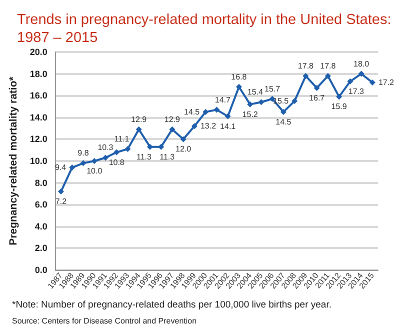  I want to click on text: 7.2, so click(61, 201).